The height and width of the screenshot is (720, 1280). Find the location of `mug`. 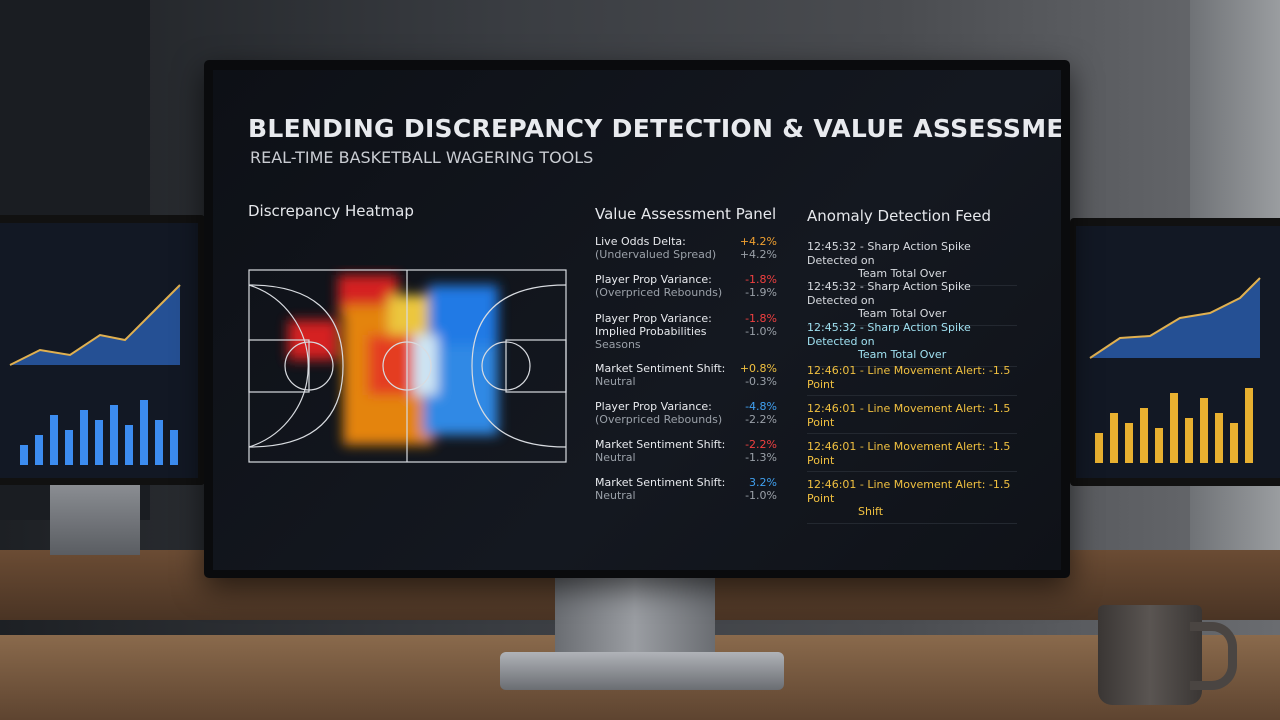

mug is located at coordinates (1150, 655).